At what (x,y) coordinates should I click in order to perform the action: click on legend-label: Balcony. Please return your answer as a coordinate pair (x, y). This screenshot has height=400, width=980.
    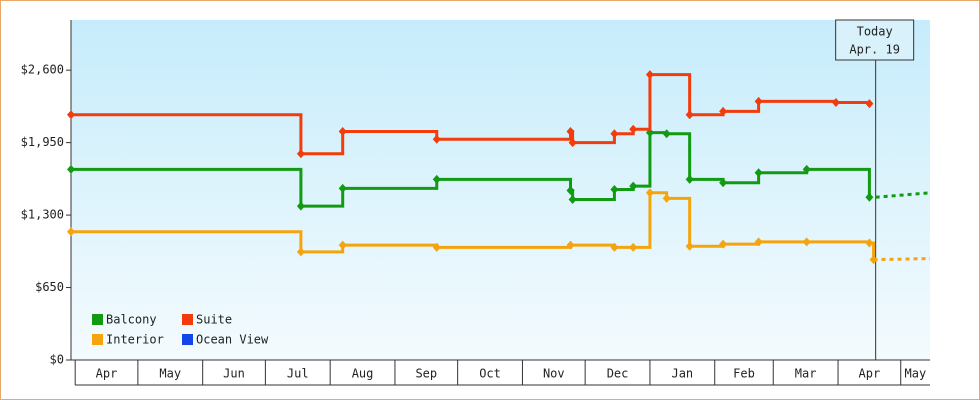
    Looking at the image, I should click on (131, 320).